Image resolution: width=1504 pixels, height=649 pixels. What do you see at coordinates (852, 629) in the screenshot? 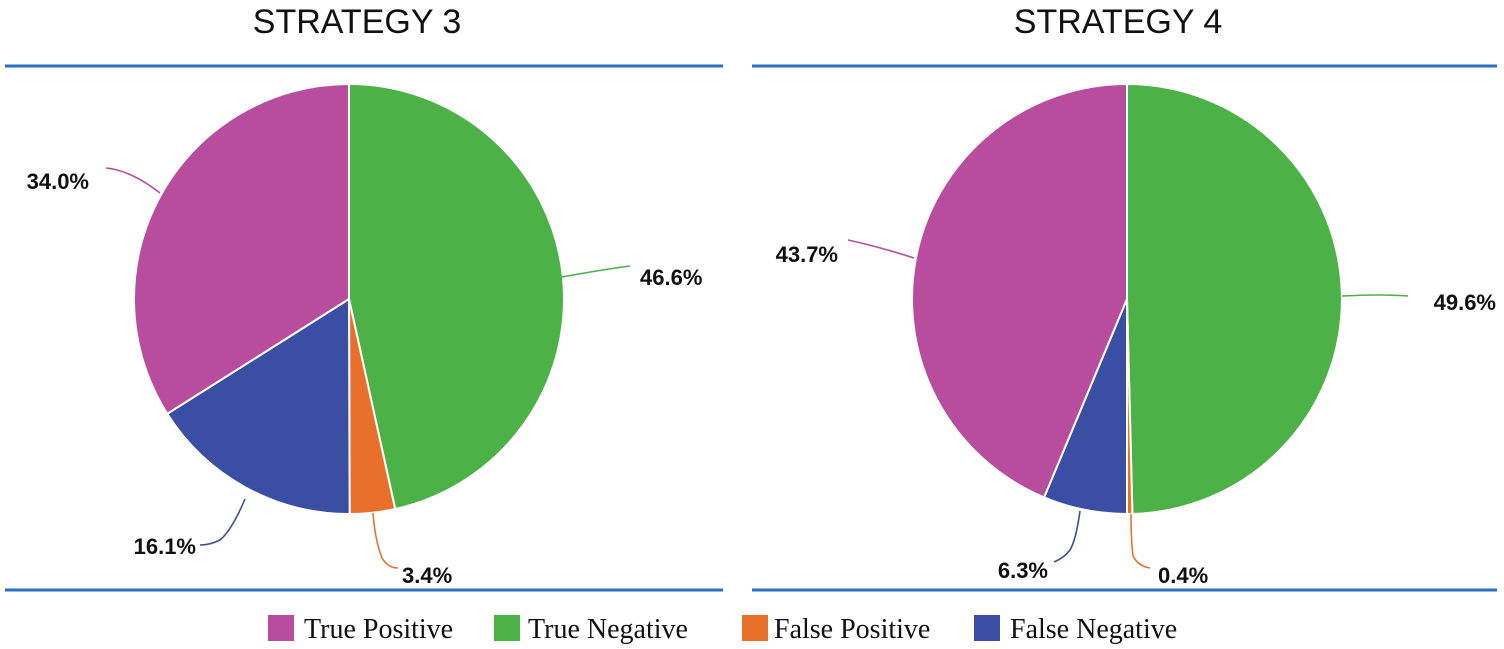
I see `legend-label: False Positive` at bounding box center [852, 629].